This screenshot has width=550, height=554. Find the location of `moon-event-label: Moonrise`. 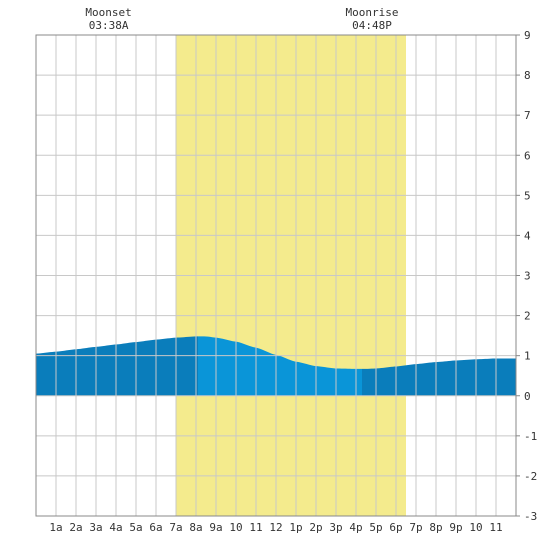

moon-event-label: Moonrise is located at coordinates (372, 12).